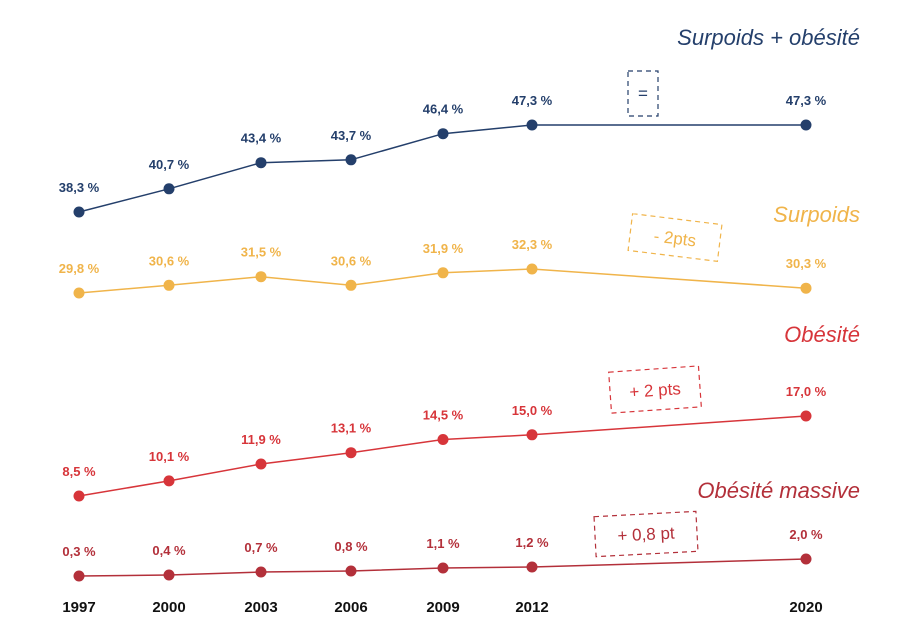 The height and width of the screenshot is (642, 912). I want to click on data-label: 10,1 %, so click(169, 456).